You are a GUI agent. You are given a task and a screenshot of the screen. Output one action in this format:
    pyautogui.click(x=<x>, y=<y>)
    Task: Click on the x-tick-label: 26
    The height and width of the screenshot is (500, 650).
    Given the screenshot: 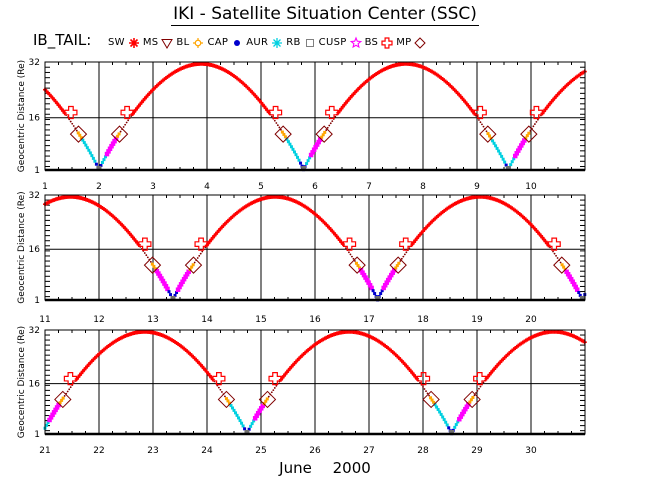 What is the action you would take?
    pyautogui.click(x=315, y=451)
    